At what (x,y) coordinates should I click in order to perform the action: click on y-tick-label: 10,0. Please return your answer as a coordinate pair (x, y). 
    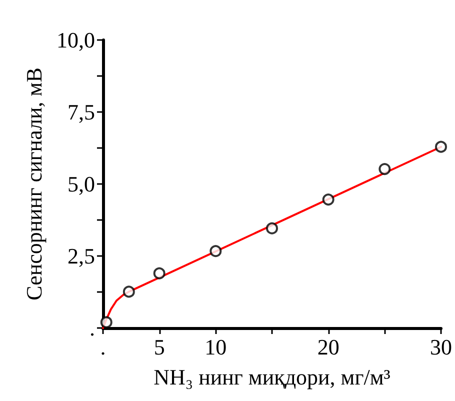
    Looking at the image, I should click on (75, 40).